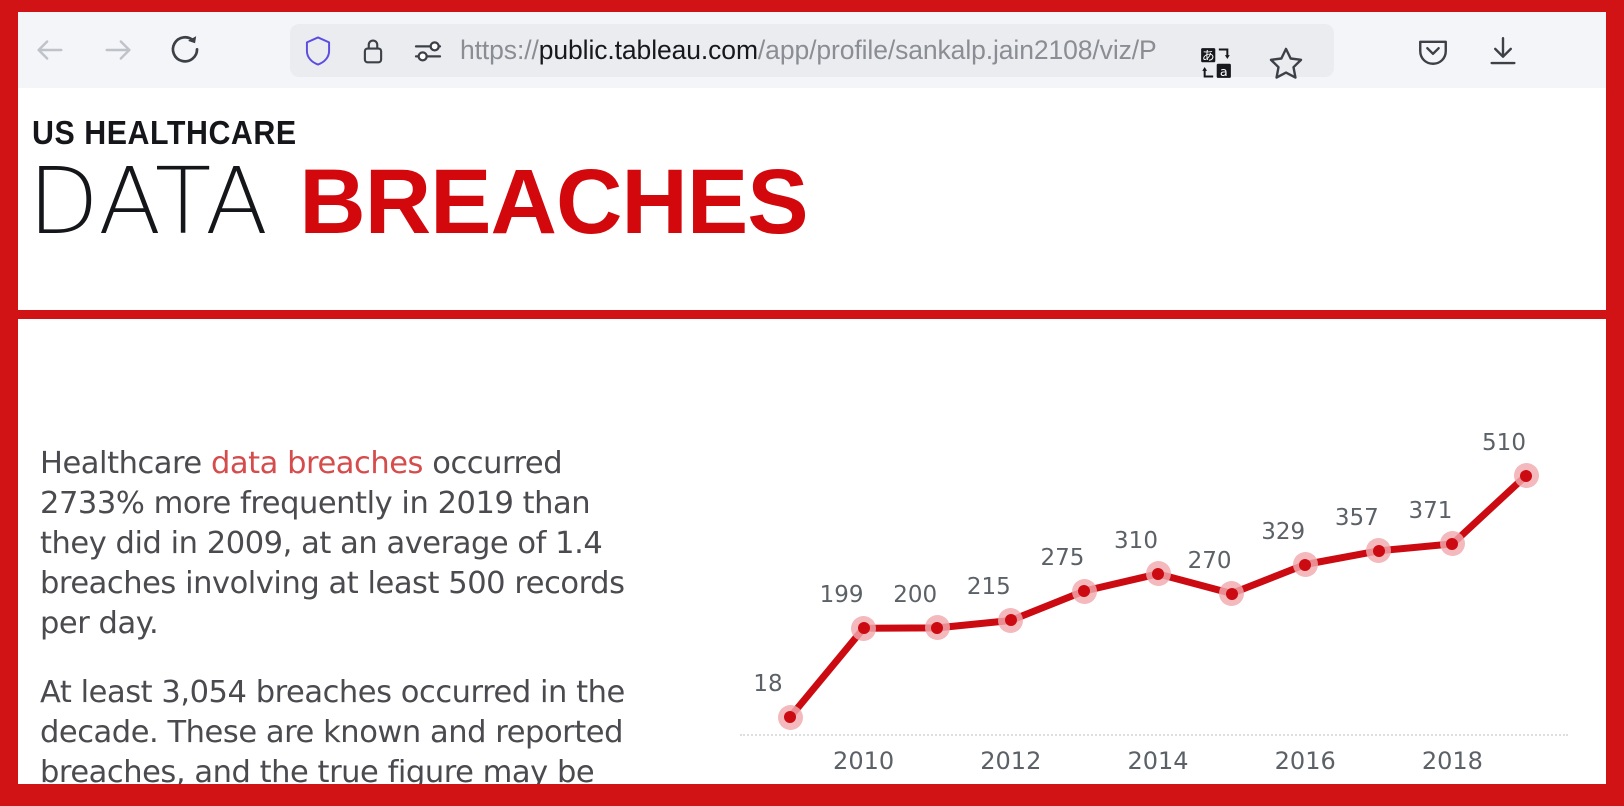 This screenshot has width=1624, height=806. Describe the element at coordinates (317, 463) in the screenshot. I see `p1-highlight: data breaches` at that location.